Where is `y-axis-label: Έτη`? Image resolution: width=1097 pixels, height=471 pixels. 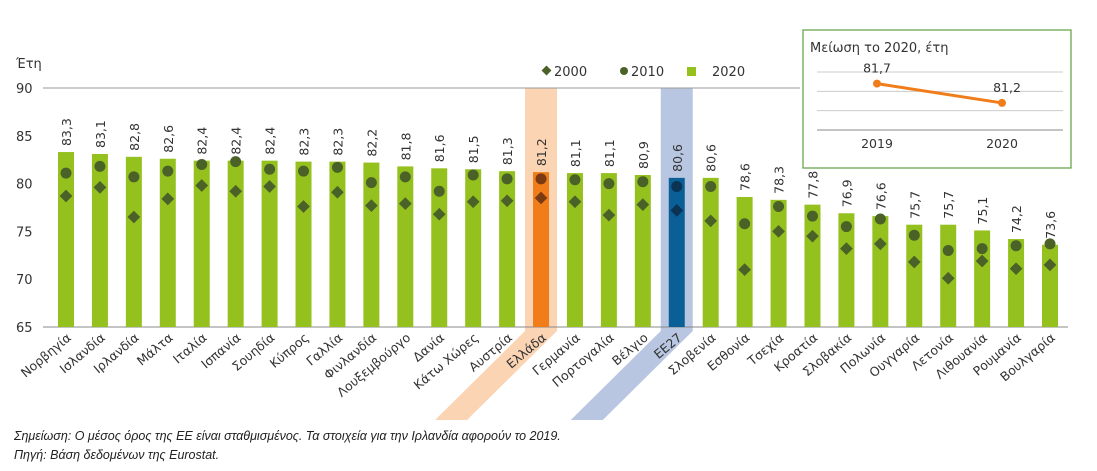
y-axis-label: Έτη is located at coordinates (28, 64).